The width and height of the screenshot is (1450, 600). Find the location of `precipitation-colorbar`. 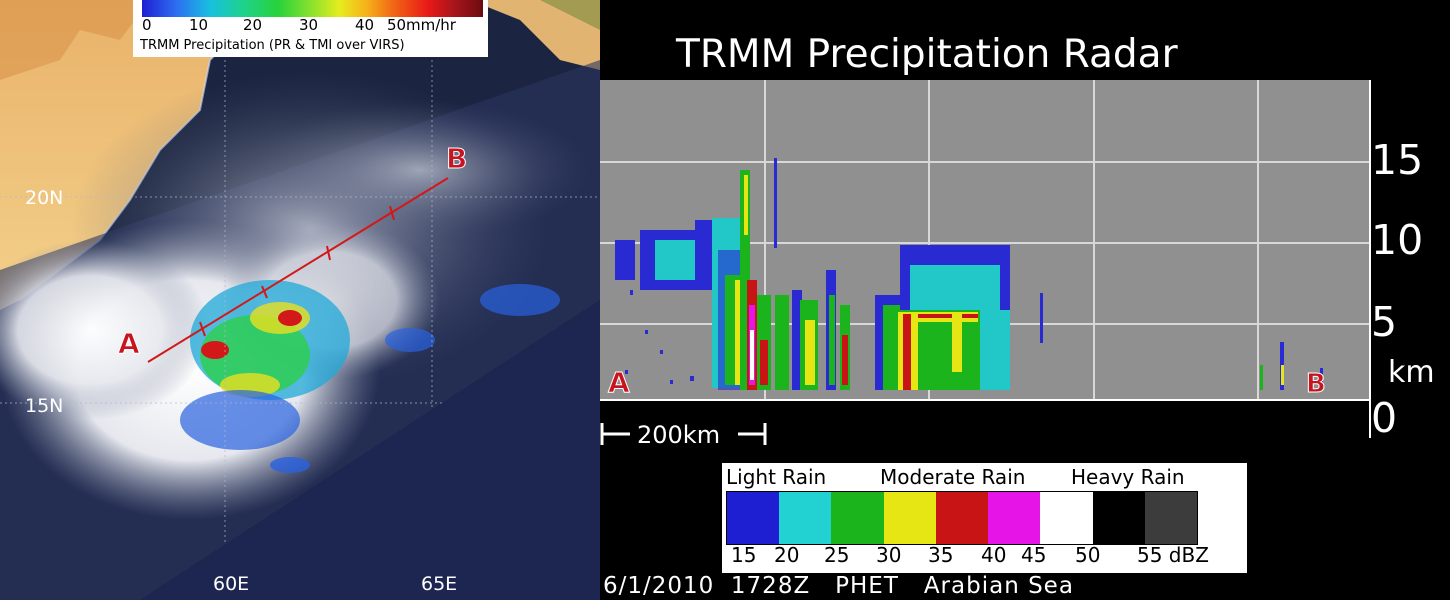

precipitation-colorbar is located at coordinates (312, 8).